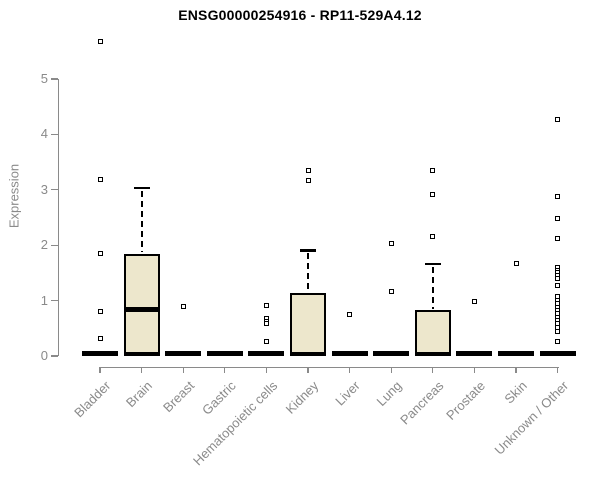 Image resolution: width=600 pixels, height=500 pixels. Describe the element at coordinates (474, 353) in the screenshot. I see `zero-bar-prostate` at that location.